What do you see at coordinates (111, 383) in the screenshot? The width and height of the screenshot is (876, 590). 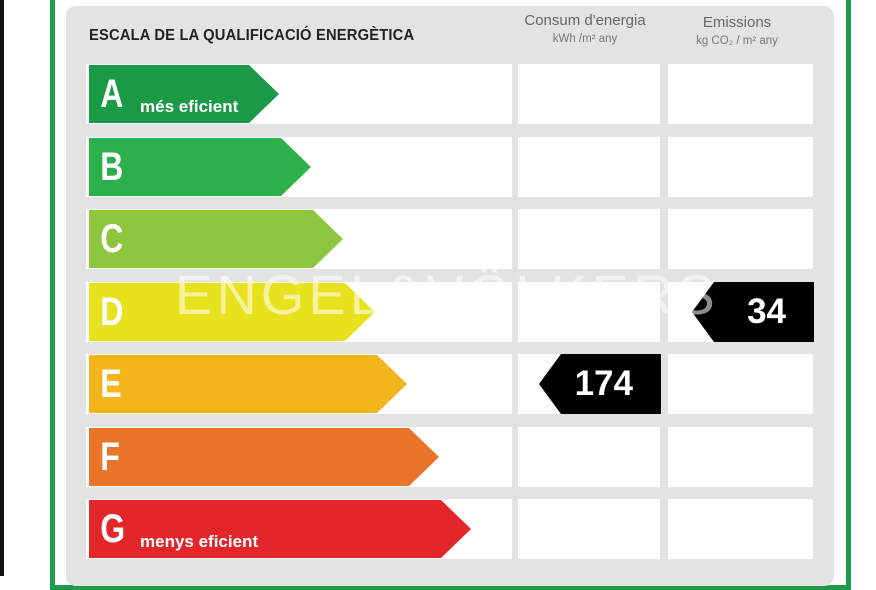 I see `rating-letter: E` at bounding box center [111, 383].